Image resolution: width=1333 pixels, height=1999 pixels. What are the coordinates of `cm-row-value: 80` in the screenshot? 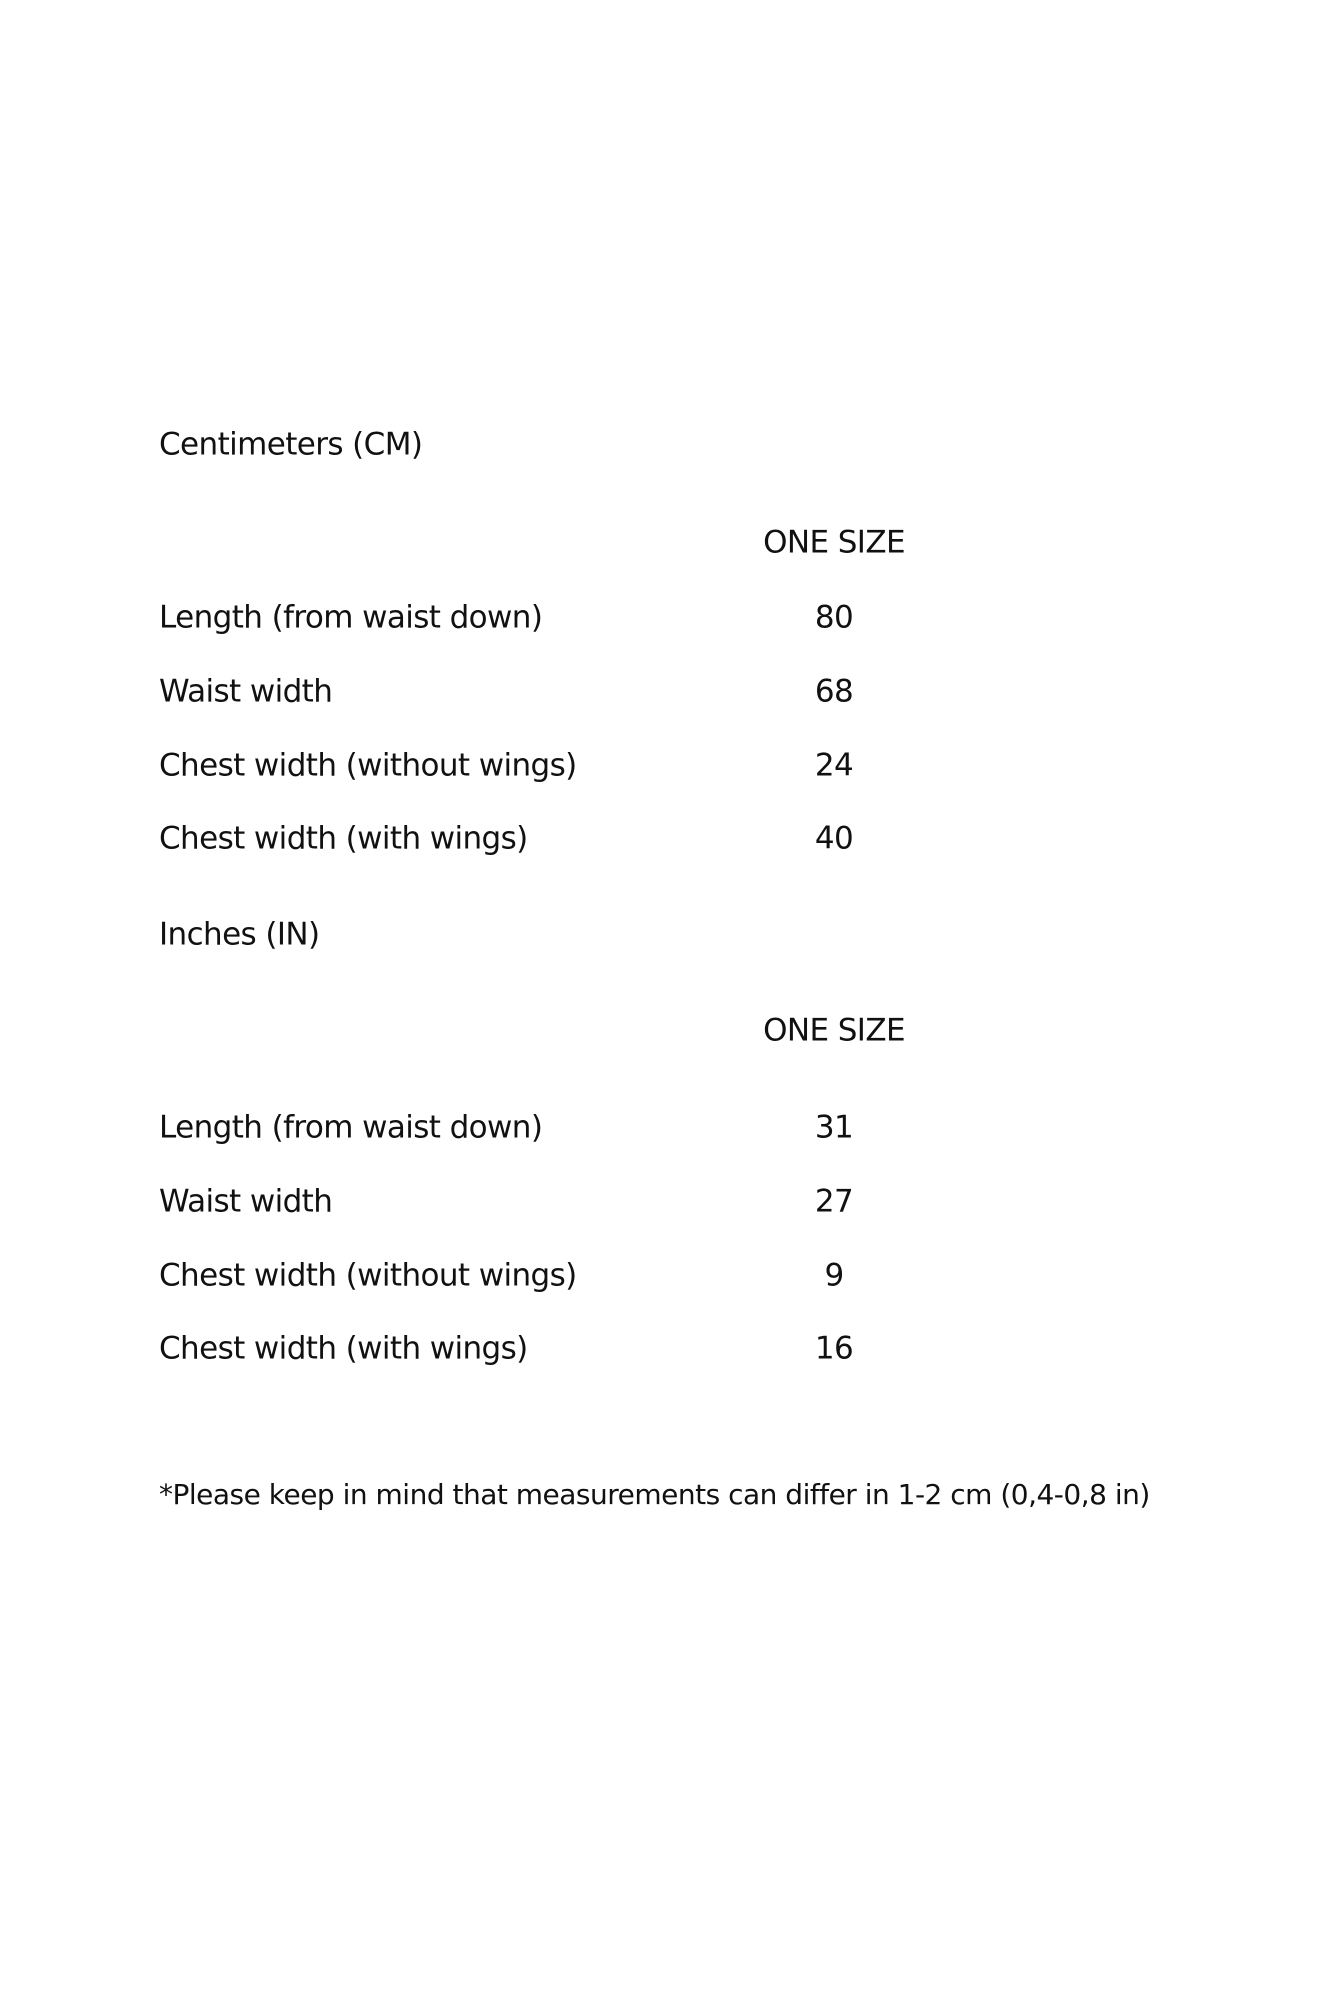 It's located at (834, 617).